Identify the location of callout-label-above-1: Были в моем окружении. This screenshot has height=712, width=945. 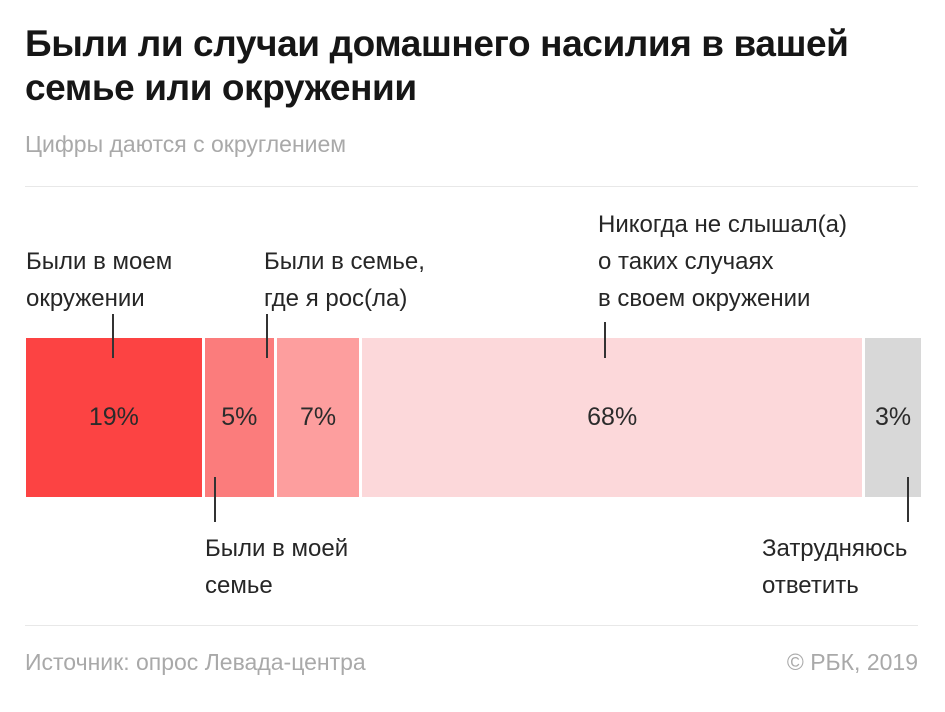
(99, 280).